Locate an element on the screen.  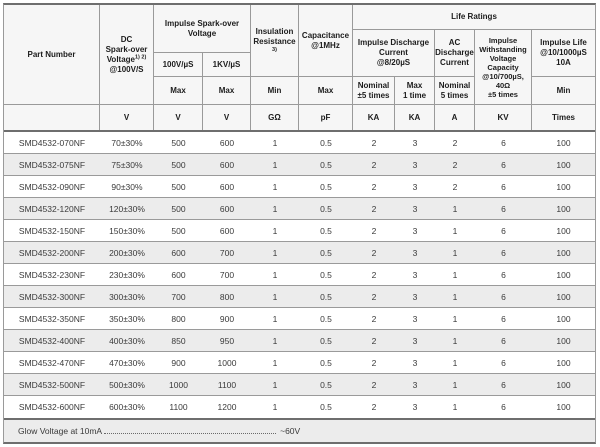
unit-ka-max: KA is located at coordinates (415, 117).